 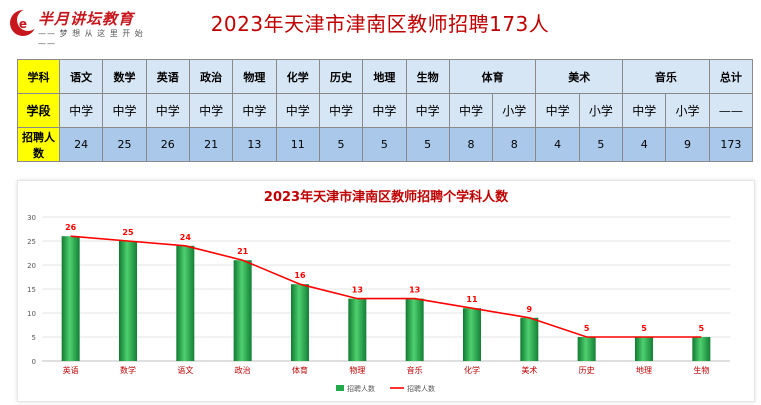 What do you see at coordinates (71, 227) in the screenshot?
I see `data-label: 26` at bounding box center [71, 227].